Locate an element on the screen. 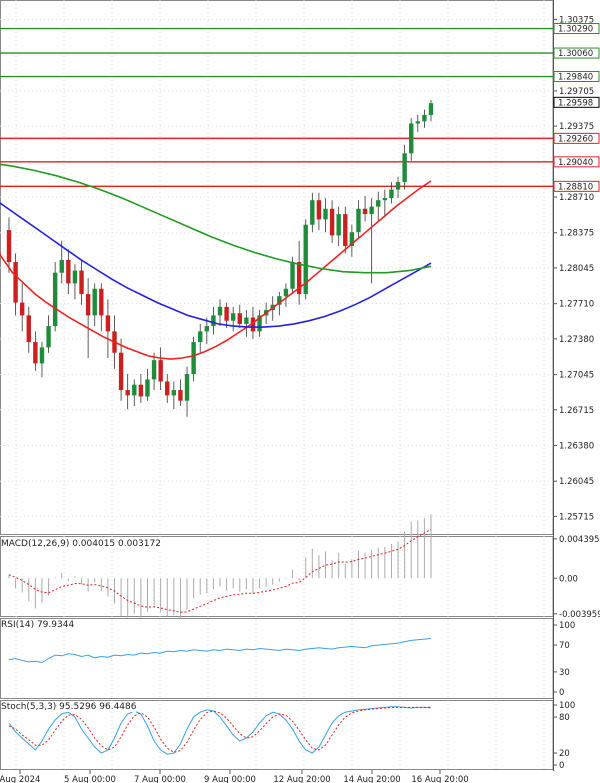 Image resolution: width=600 pixels, height=783 pixels. macd-tick-label-2: -0.003959 is located at coordinates (579, 615).